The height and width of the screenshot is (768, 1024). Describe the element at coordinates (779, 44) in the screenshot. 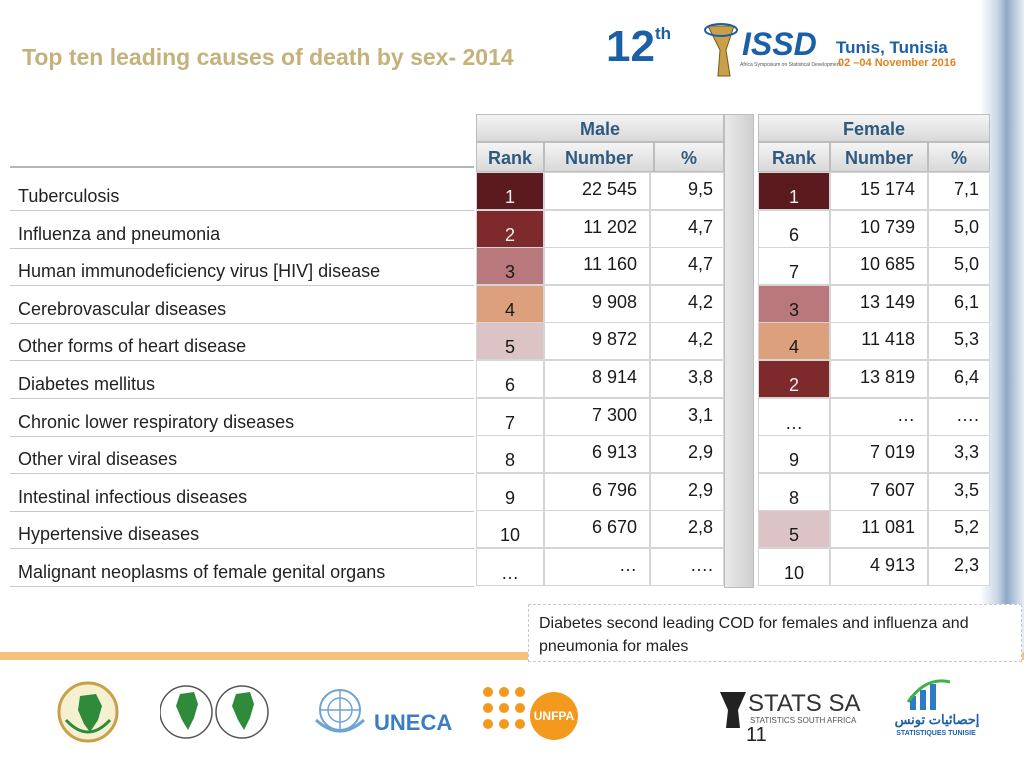

I see `issd-wordmark: ISSD` at that location.